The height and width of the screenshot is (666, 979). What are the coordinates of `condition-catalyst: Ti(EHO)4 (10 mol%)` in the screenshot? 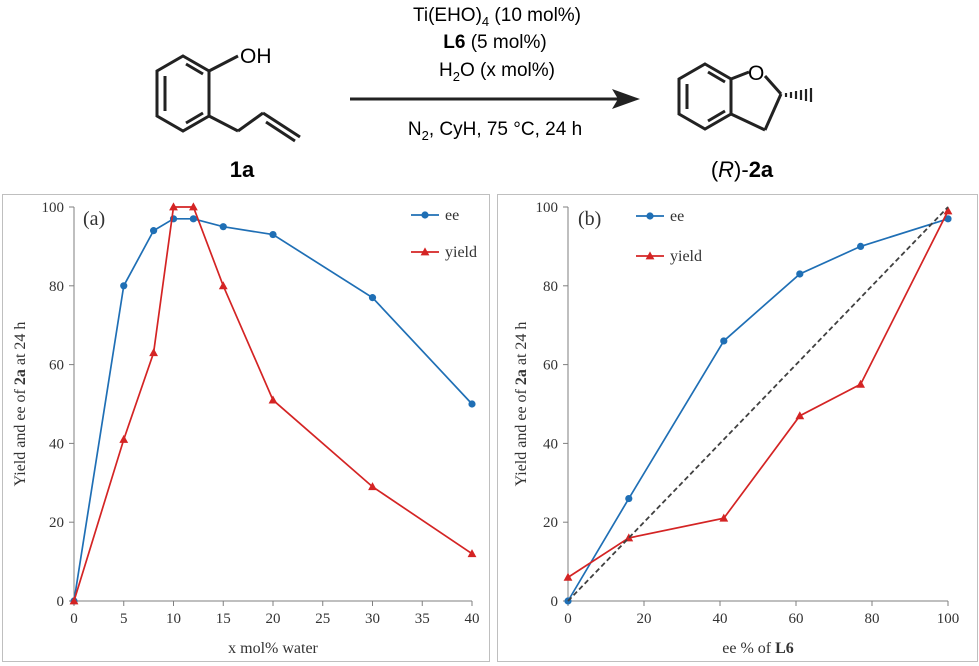 It's located at (497, 17).